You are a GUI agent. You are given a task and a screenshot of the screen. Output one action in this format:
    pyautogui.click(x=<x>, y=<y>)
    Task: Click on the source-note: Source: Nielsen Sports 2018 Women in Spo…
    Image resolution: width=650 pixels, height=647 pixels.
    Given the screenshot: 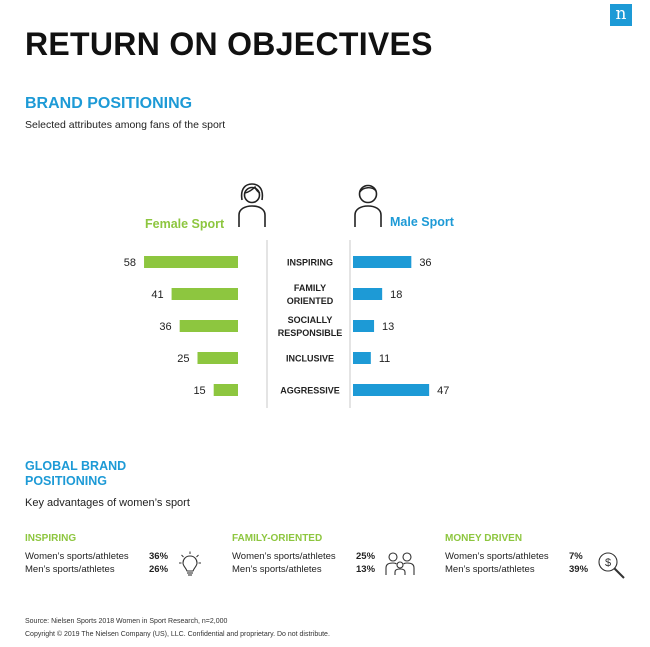 What is the action you would take?
    pyautogui.click(x=126, y=621)
    